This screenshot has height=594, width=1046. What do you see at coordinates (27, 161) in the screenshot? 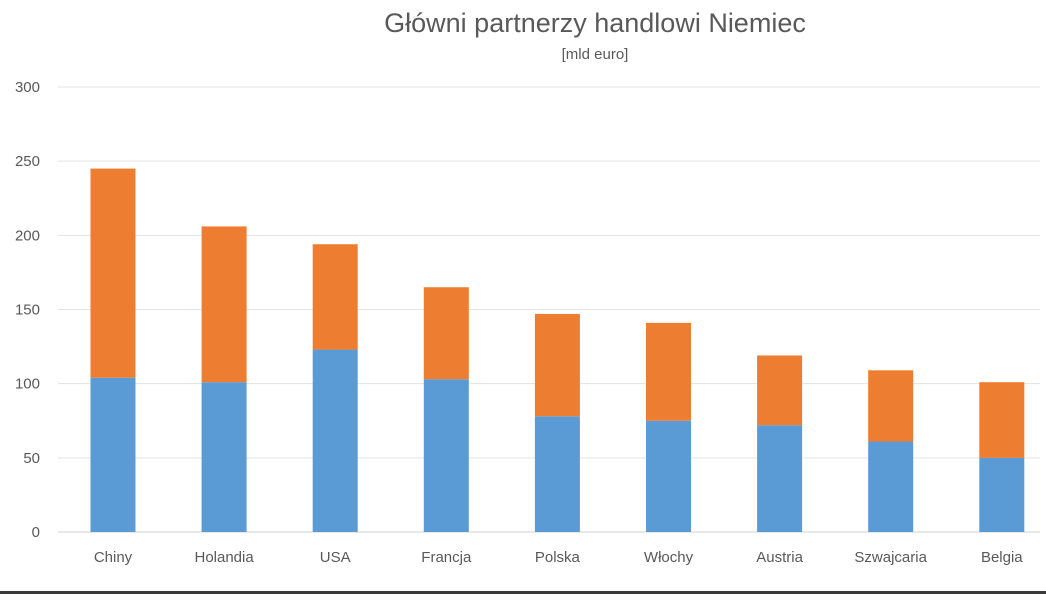
I see `y-tick-label: 250` at bounding box center [27, 161].